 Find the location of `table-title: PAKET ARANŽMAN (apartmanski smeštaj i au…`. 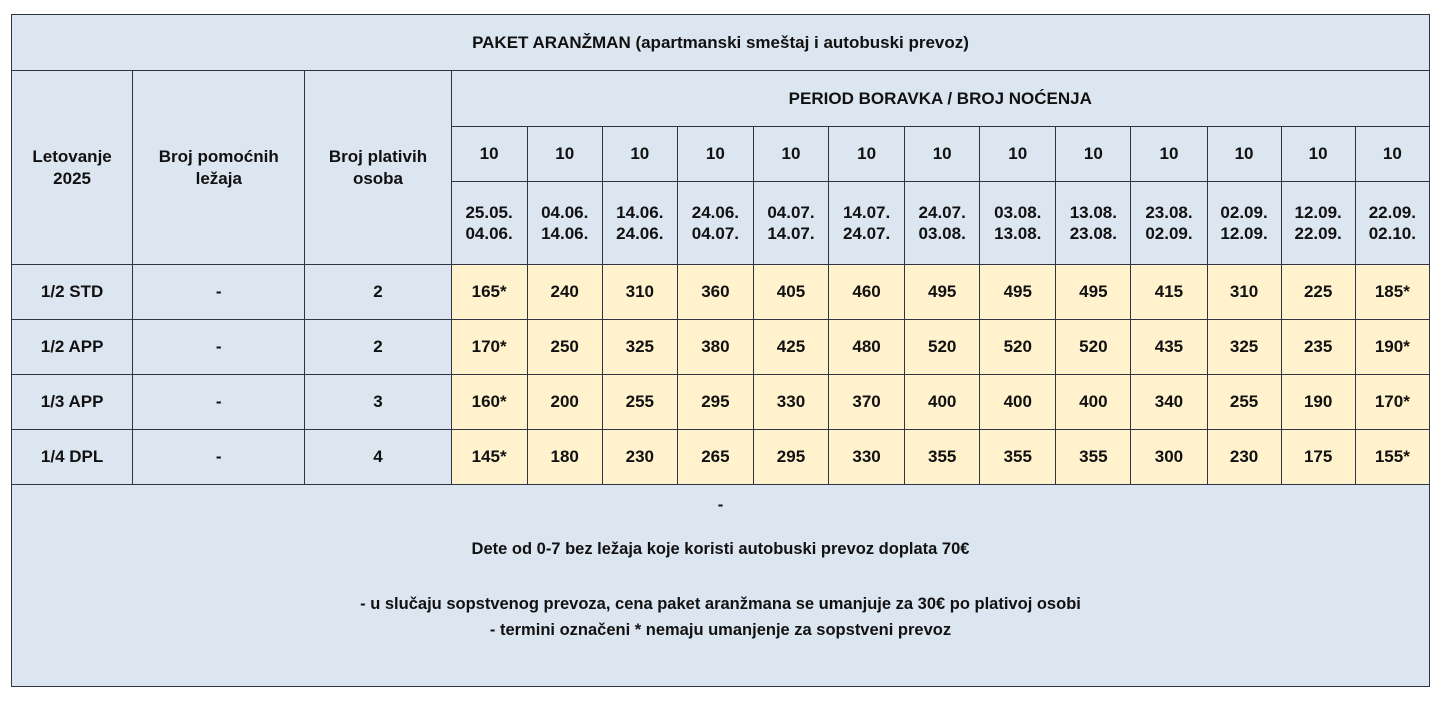

table-title: PAKET ARANŽMAN (apartmanski smeštaj i au… is located at coordinates (720, 42).